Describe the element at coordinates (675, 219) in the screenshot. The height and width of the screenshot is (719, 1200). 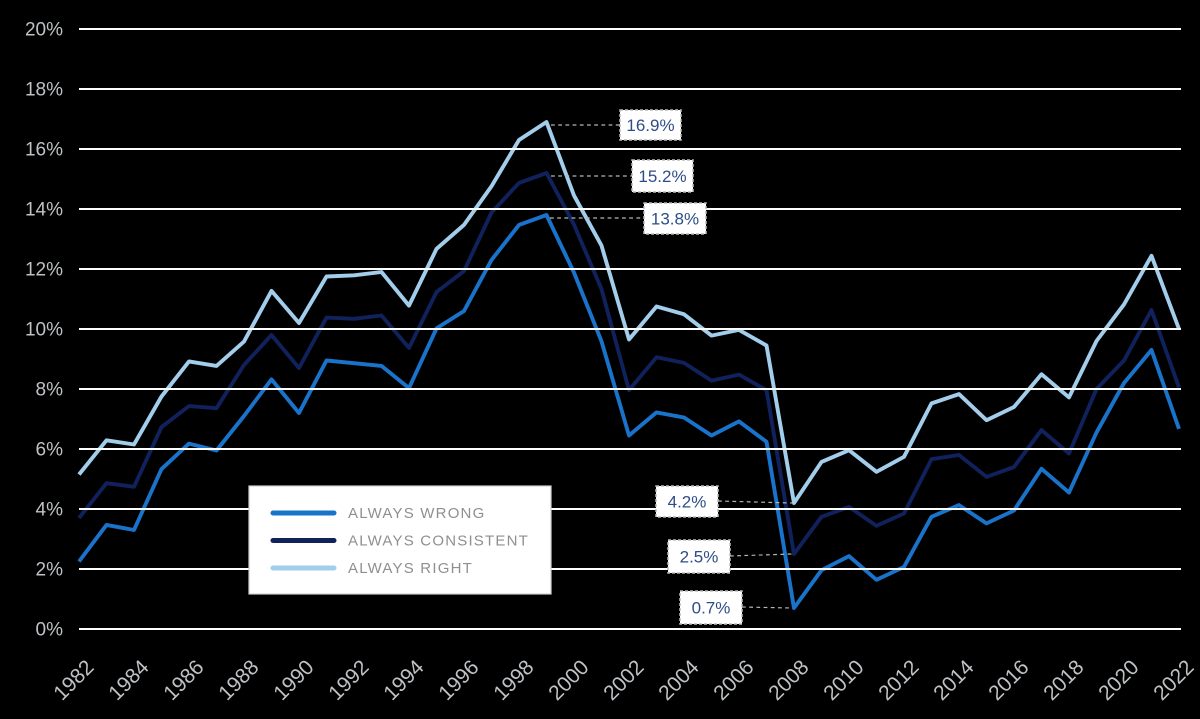
I see `svg-text: 13.8%` at that location.